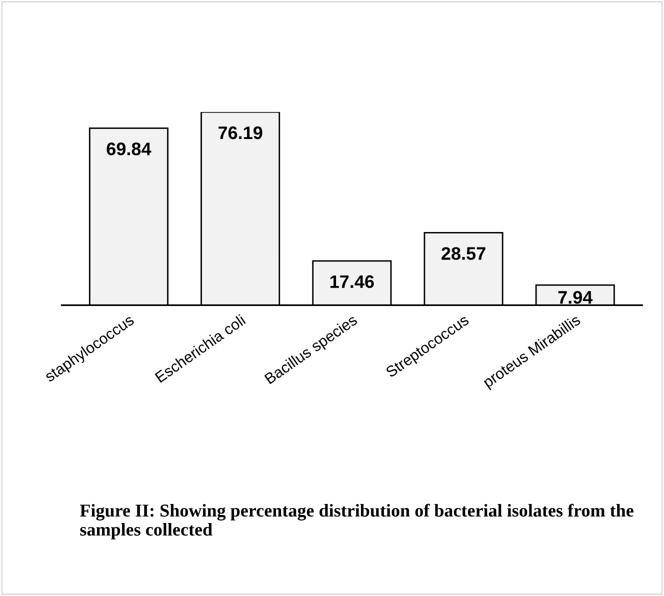 The width and height of the screenshot is (664, 596). I want to click on data-label: 69.84, so click(129, 149).